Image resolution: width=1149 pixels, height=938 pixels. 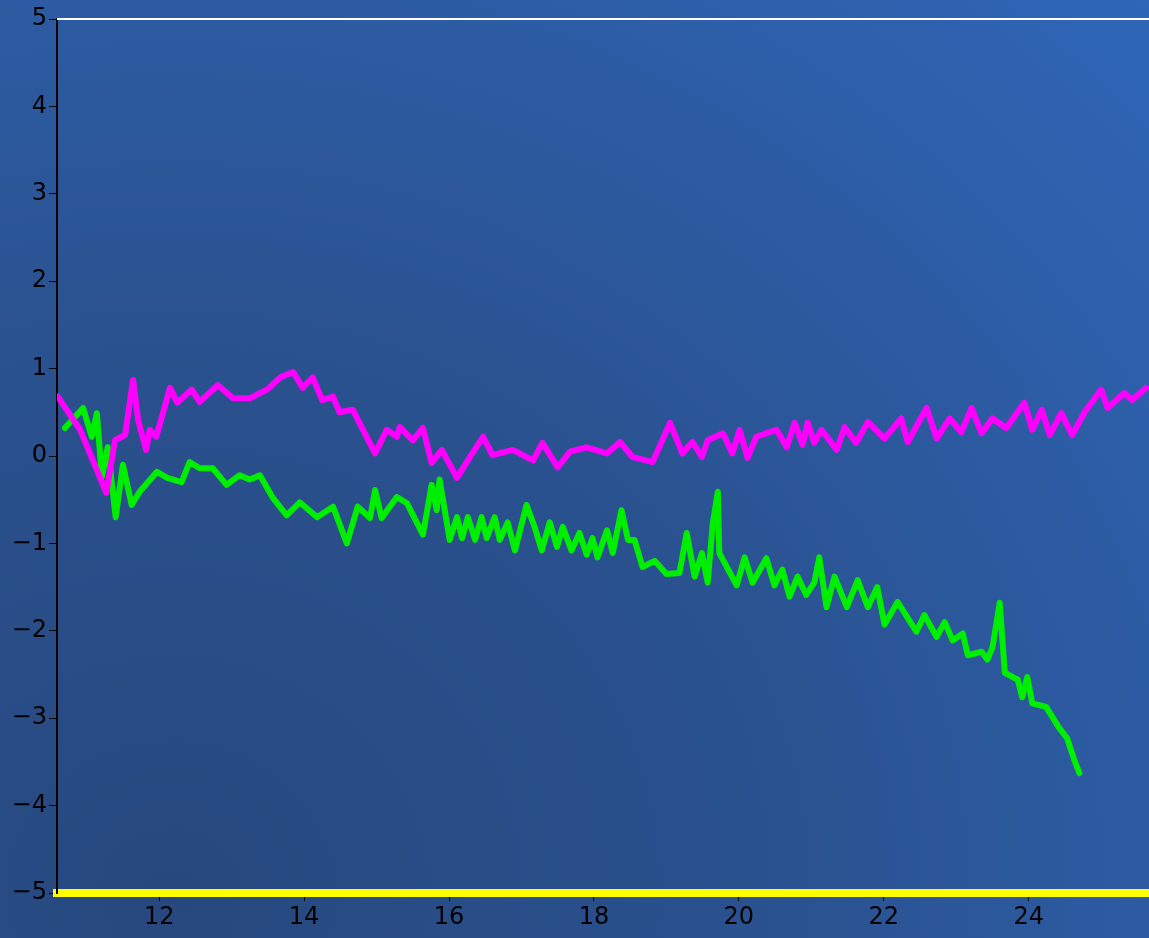 I want to click on y-tick-label: 2, so click(x=39, y=279).